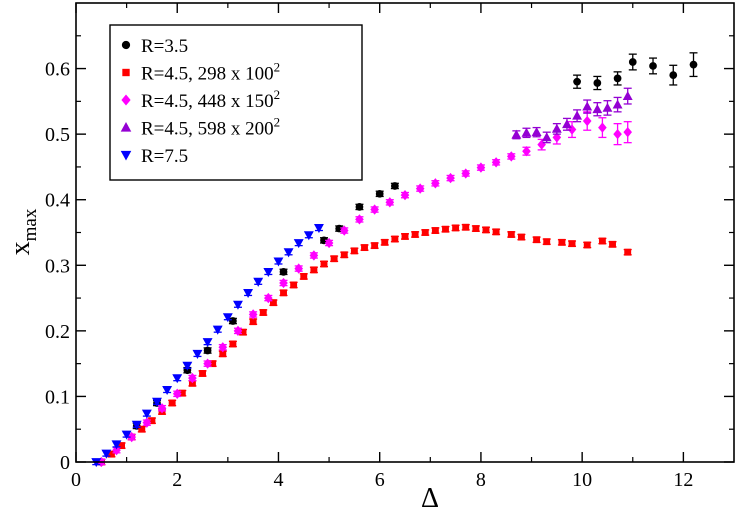 The width and height of the screenshot is (736, 512). I want to click on y-axis-label: xmax, so click(23, 231).